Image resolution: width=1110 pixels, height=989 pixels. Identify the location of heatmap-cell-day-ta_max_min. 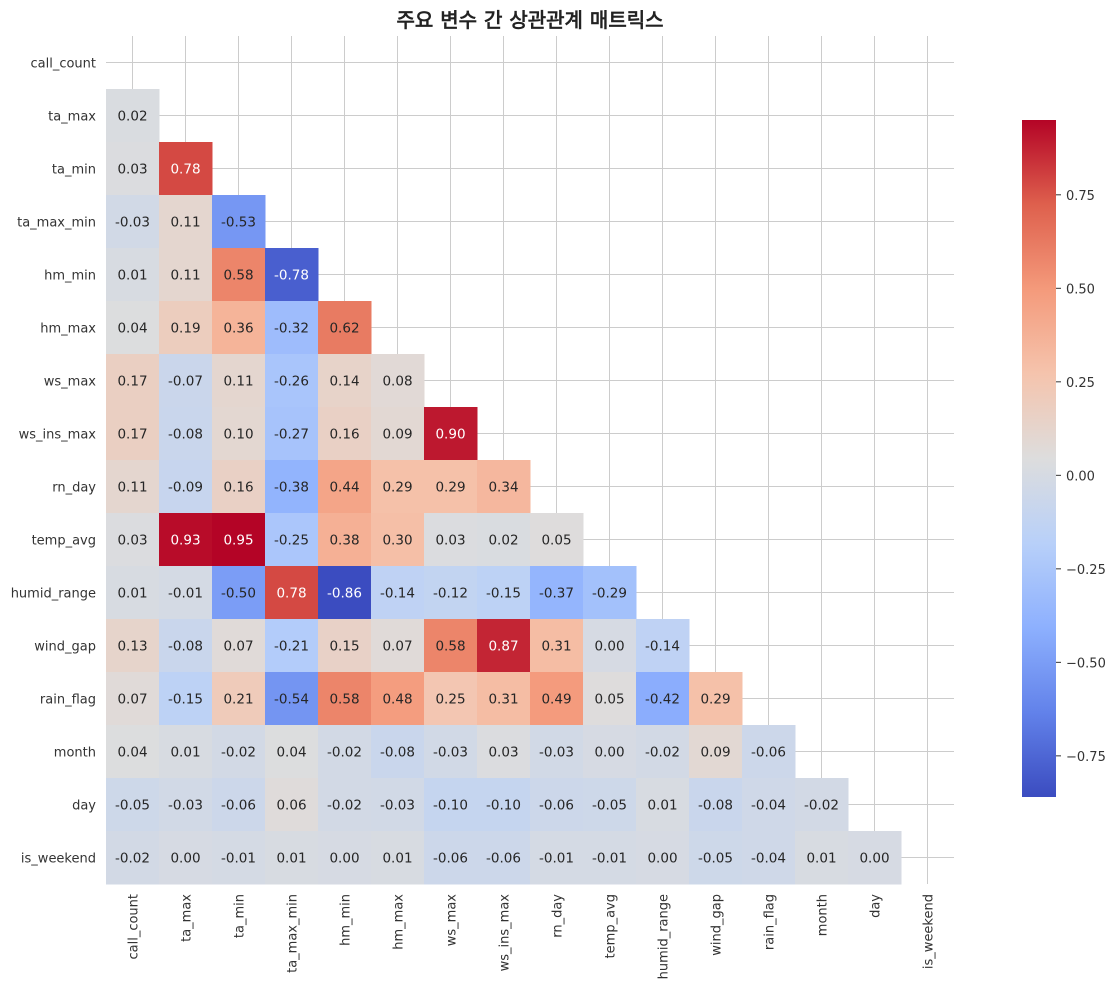
(292, 805).